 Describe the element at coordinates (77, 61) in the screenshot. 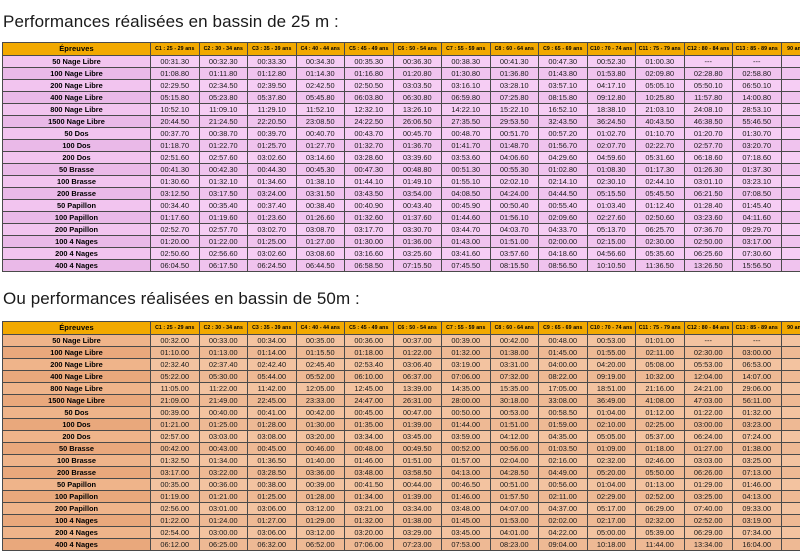

I see `row-label-event: 50 Nage Libre` at that location.